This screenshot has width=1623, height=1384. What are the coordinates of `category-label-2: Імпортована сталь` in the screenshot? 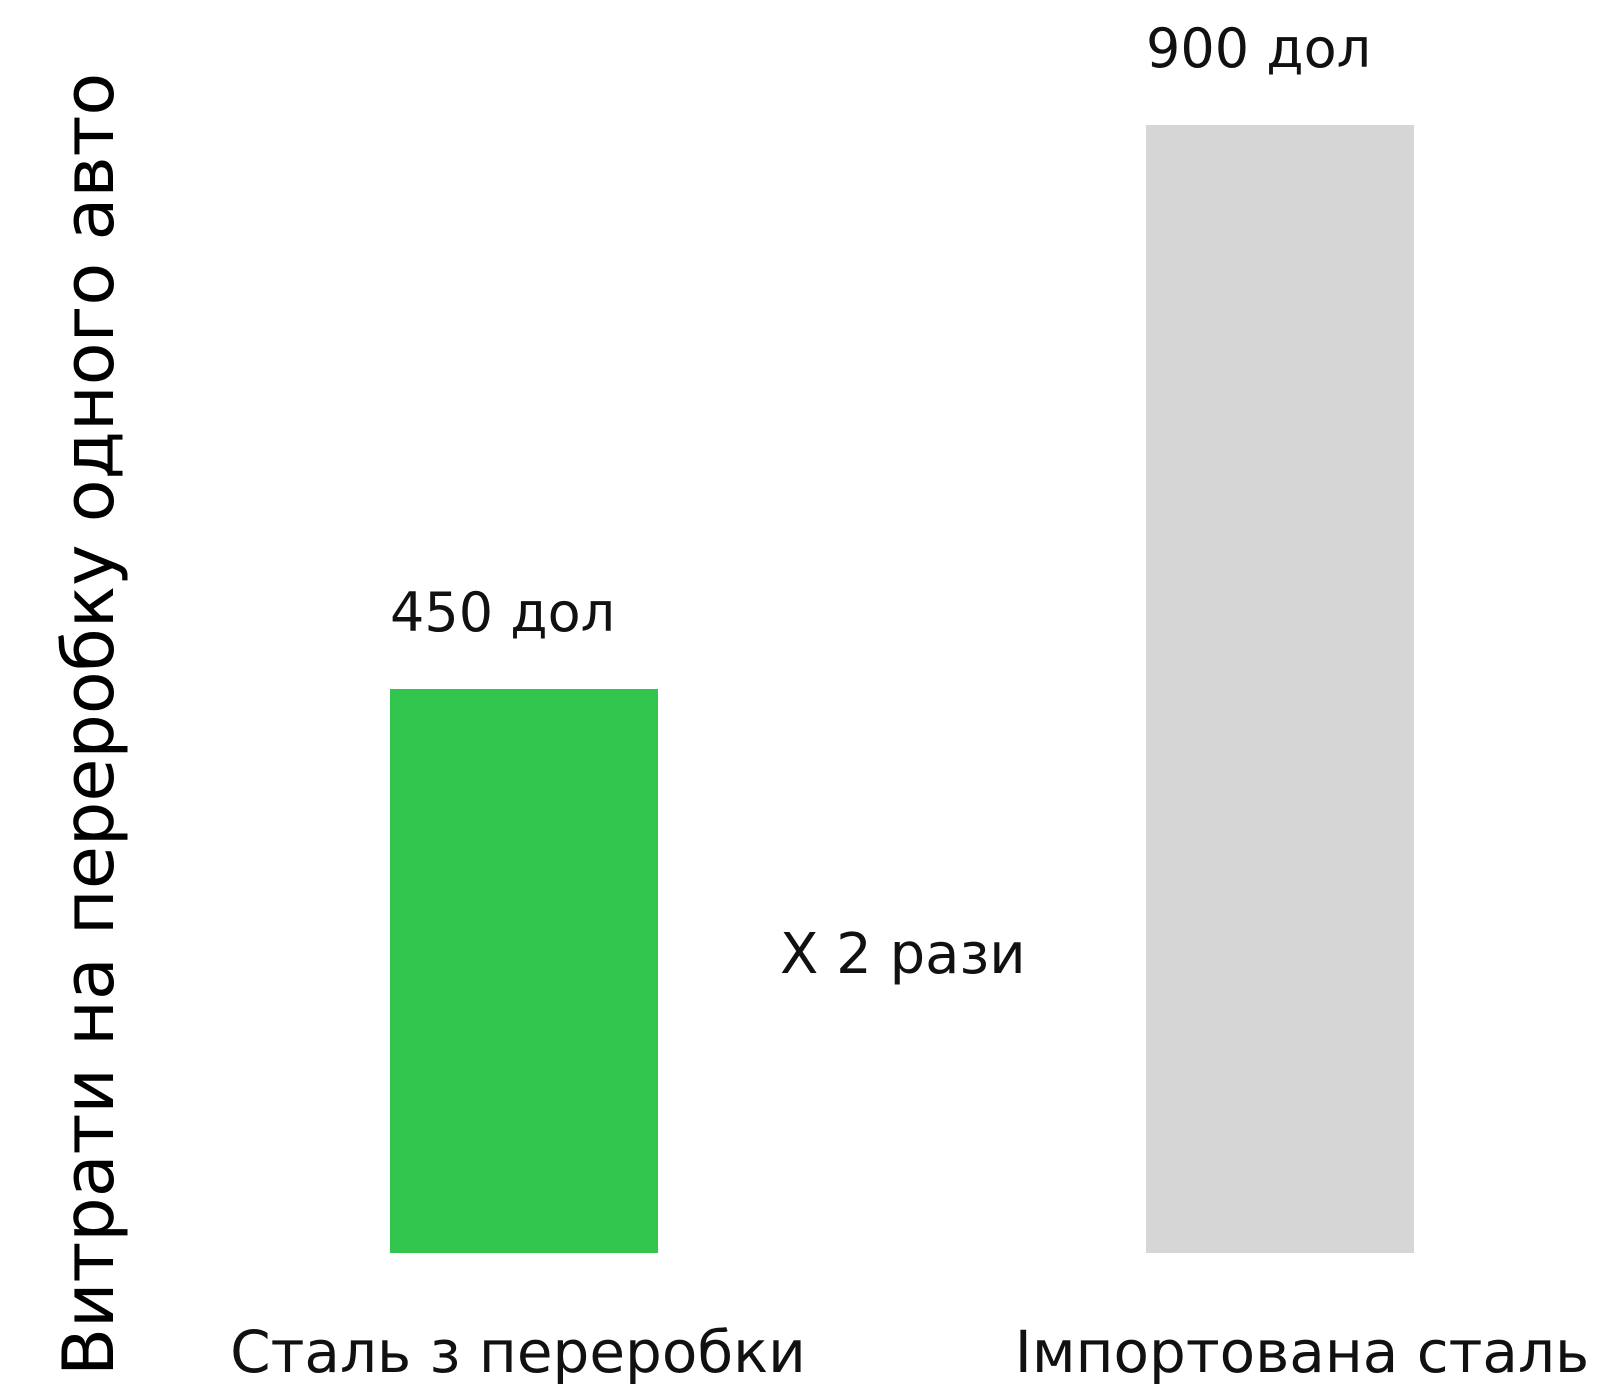 It's located at (1302, 1351).